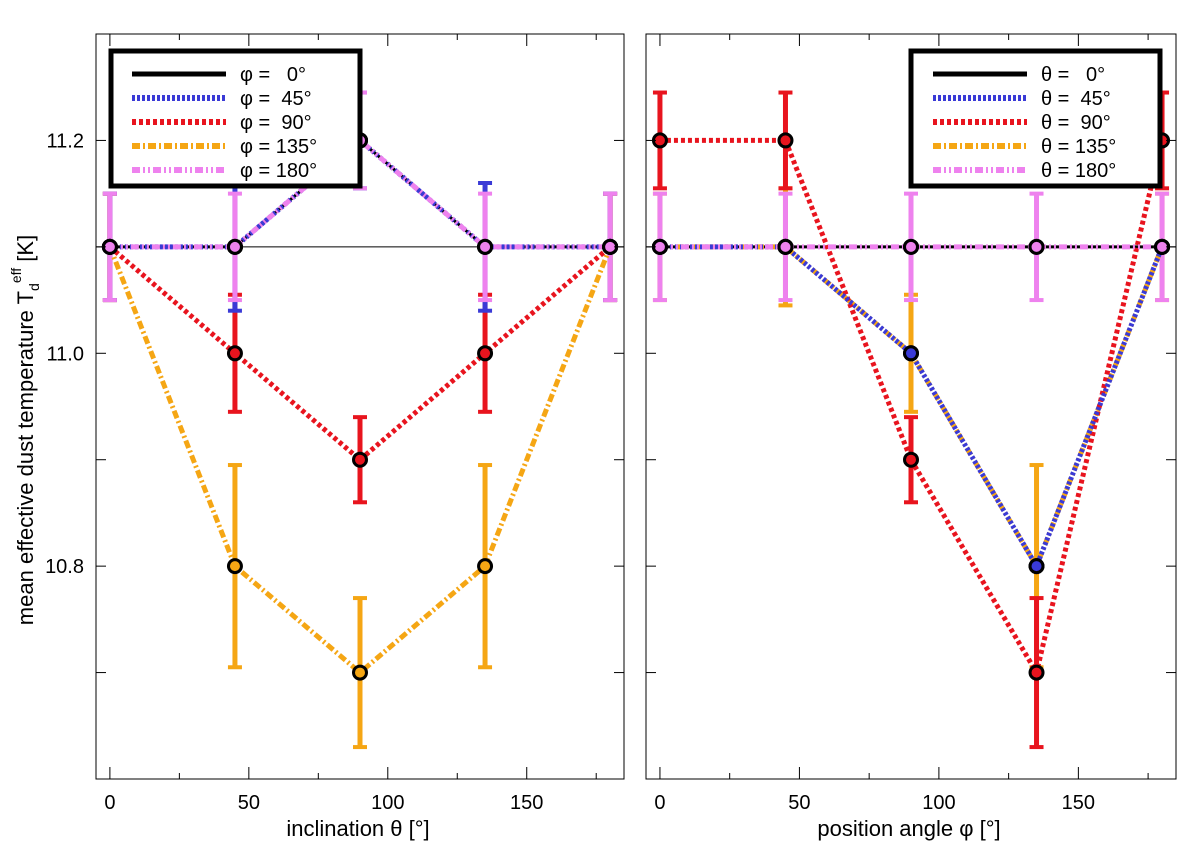 The image size is (1200, 853). Describe the element at coordinates (276, 123) in the screenshot. I see `legend-label: φ = 90°` at that location.